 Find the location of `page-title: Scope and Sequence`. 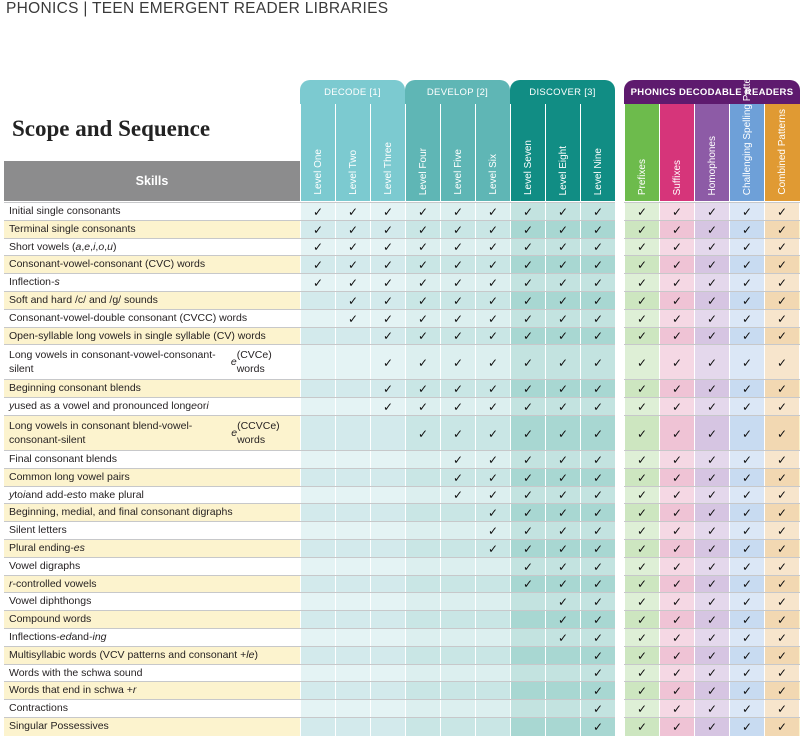

page-title: Scope and Sequence is located at coordinates (111, 128).